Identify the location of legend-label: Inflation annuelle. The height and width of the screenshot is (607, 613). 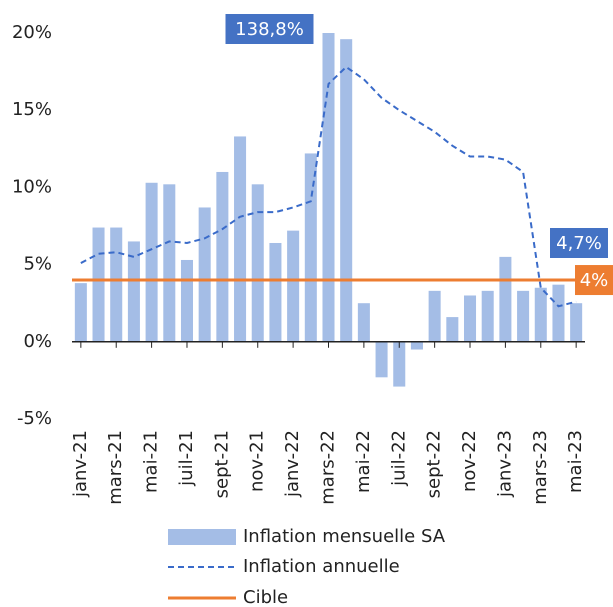
(321, 566).